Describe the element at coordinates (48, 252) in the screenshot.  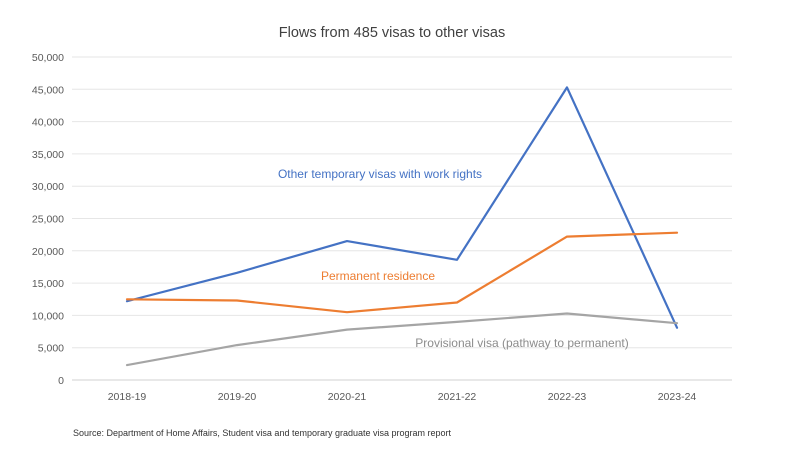
I see `y-tick-label: 20,000` at that location.